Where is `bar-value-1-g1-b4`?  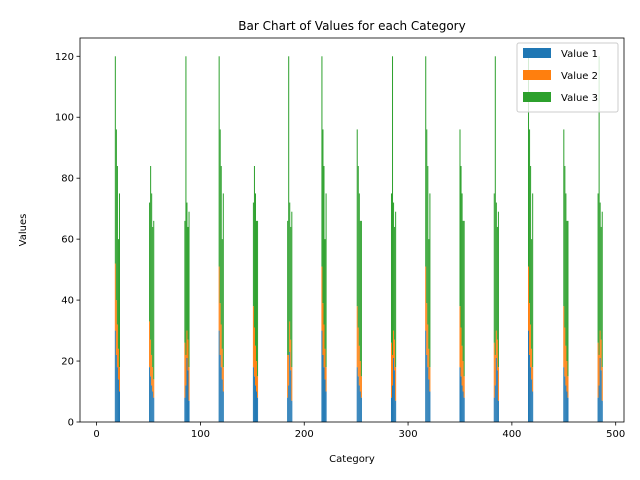 bar-value-1-g1-b4 is located at coordinates (154, 409).